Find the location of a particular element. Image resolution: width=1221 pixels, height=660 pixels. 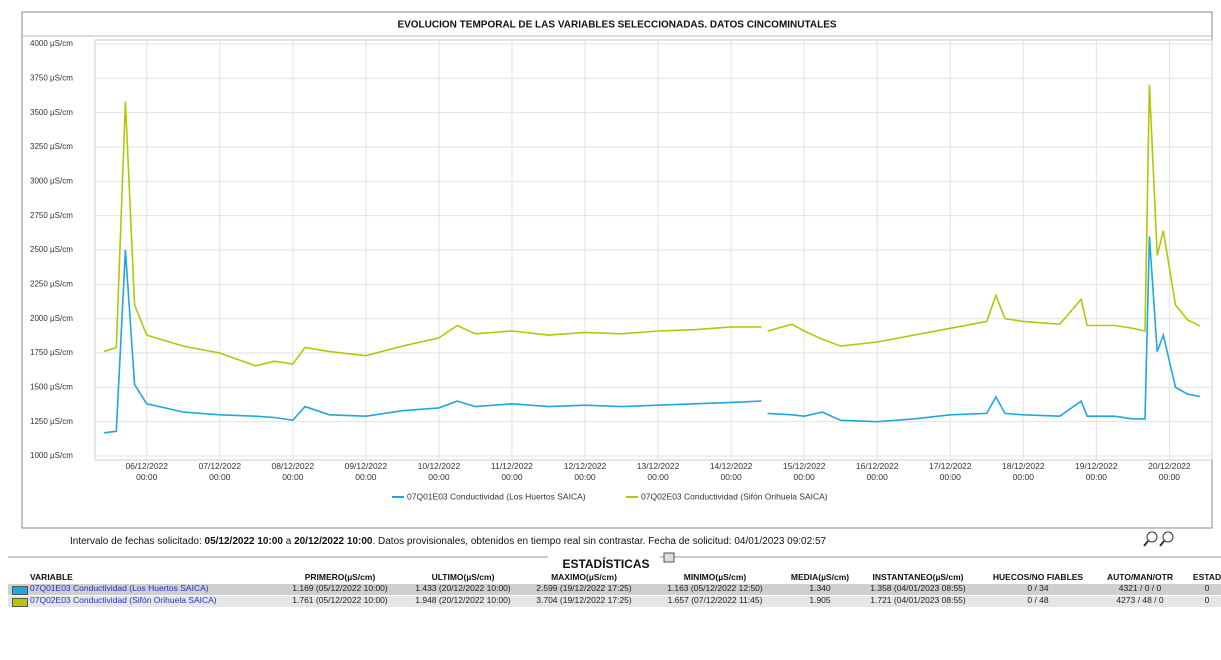

x-tick-label: 10/12/2022 00:00 is located at coordinates (439, 471).